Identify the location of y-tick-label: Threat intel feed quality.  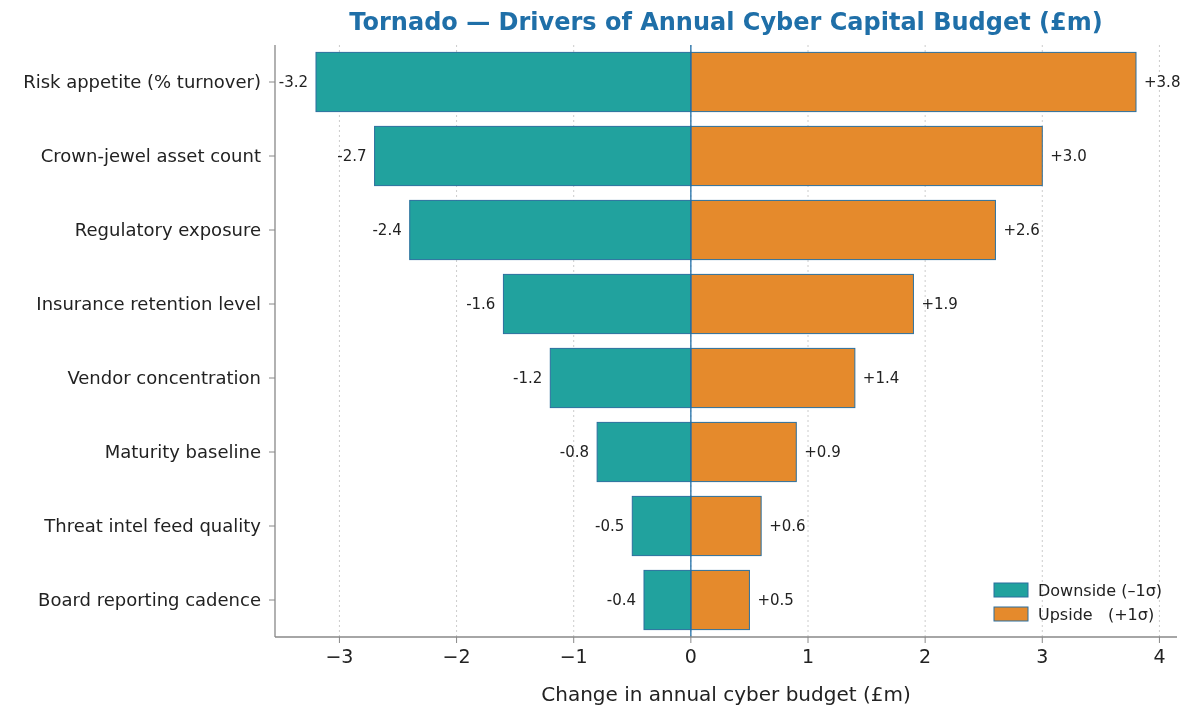
(152, 526).